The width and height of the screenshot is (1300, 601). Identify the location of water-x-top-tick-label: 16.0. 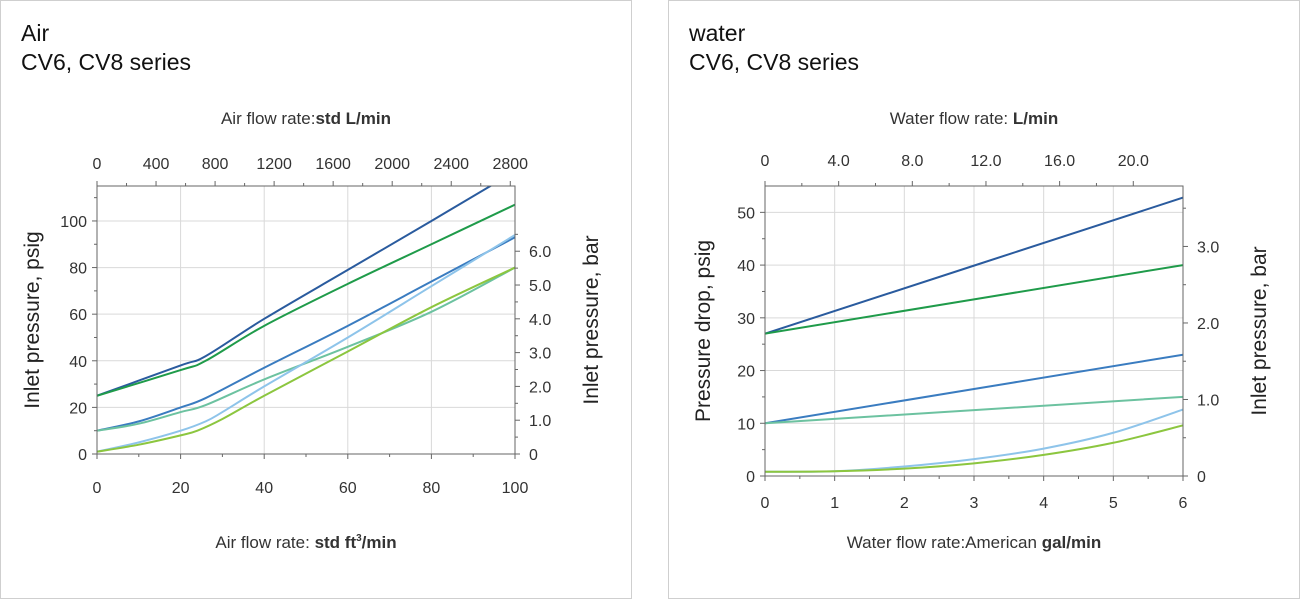
(1059, 161).